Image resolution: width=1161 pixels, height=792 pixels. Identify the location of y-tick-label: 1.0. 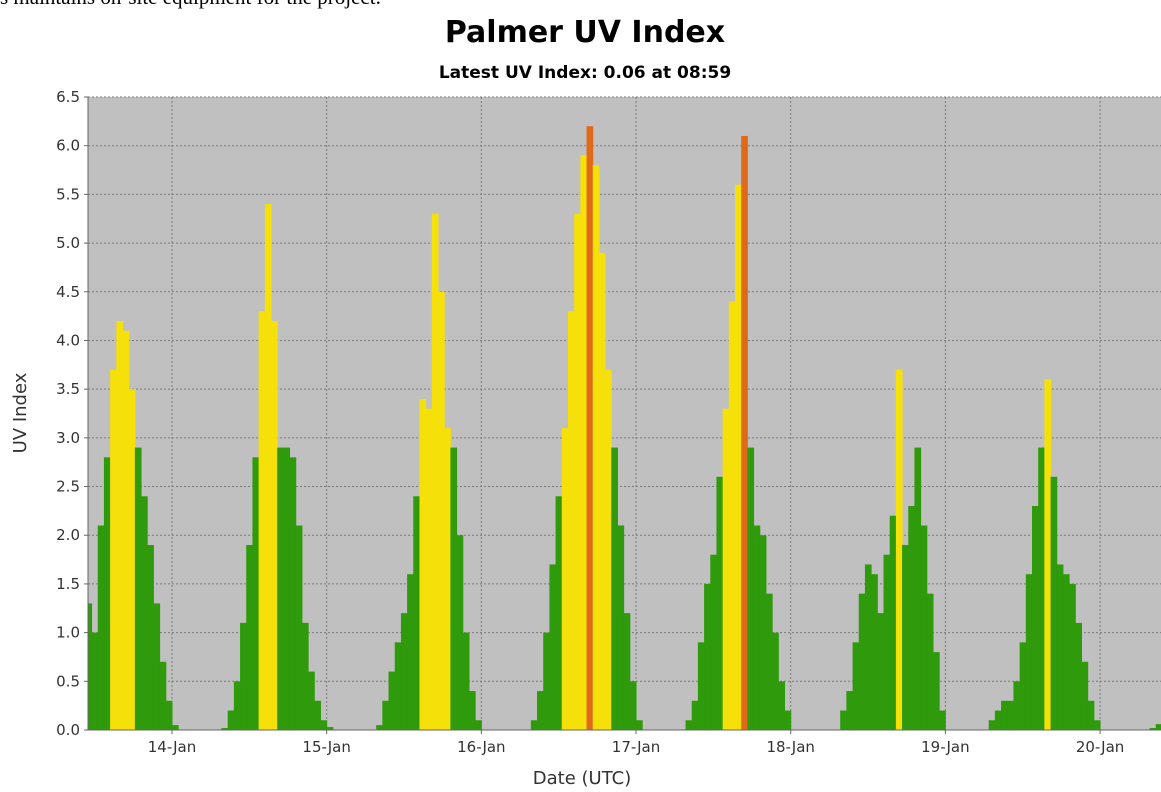
(68, 633).